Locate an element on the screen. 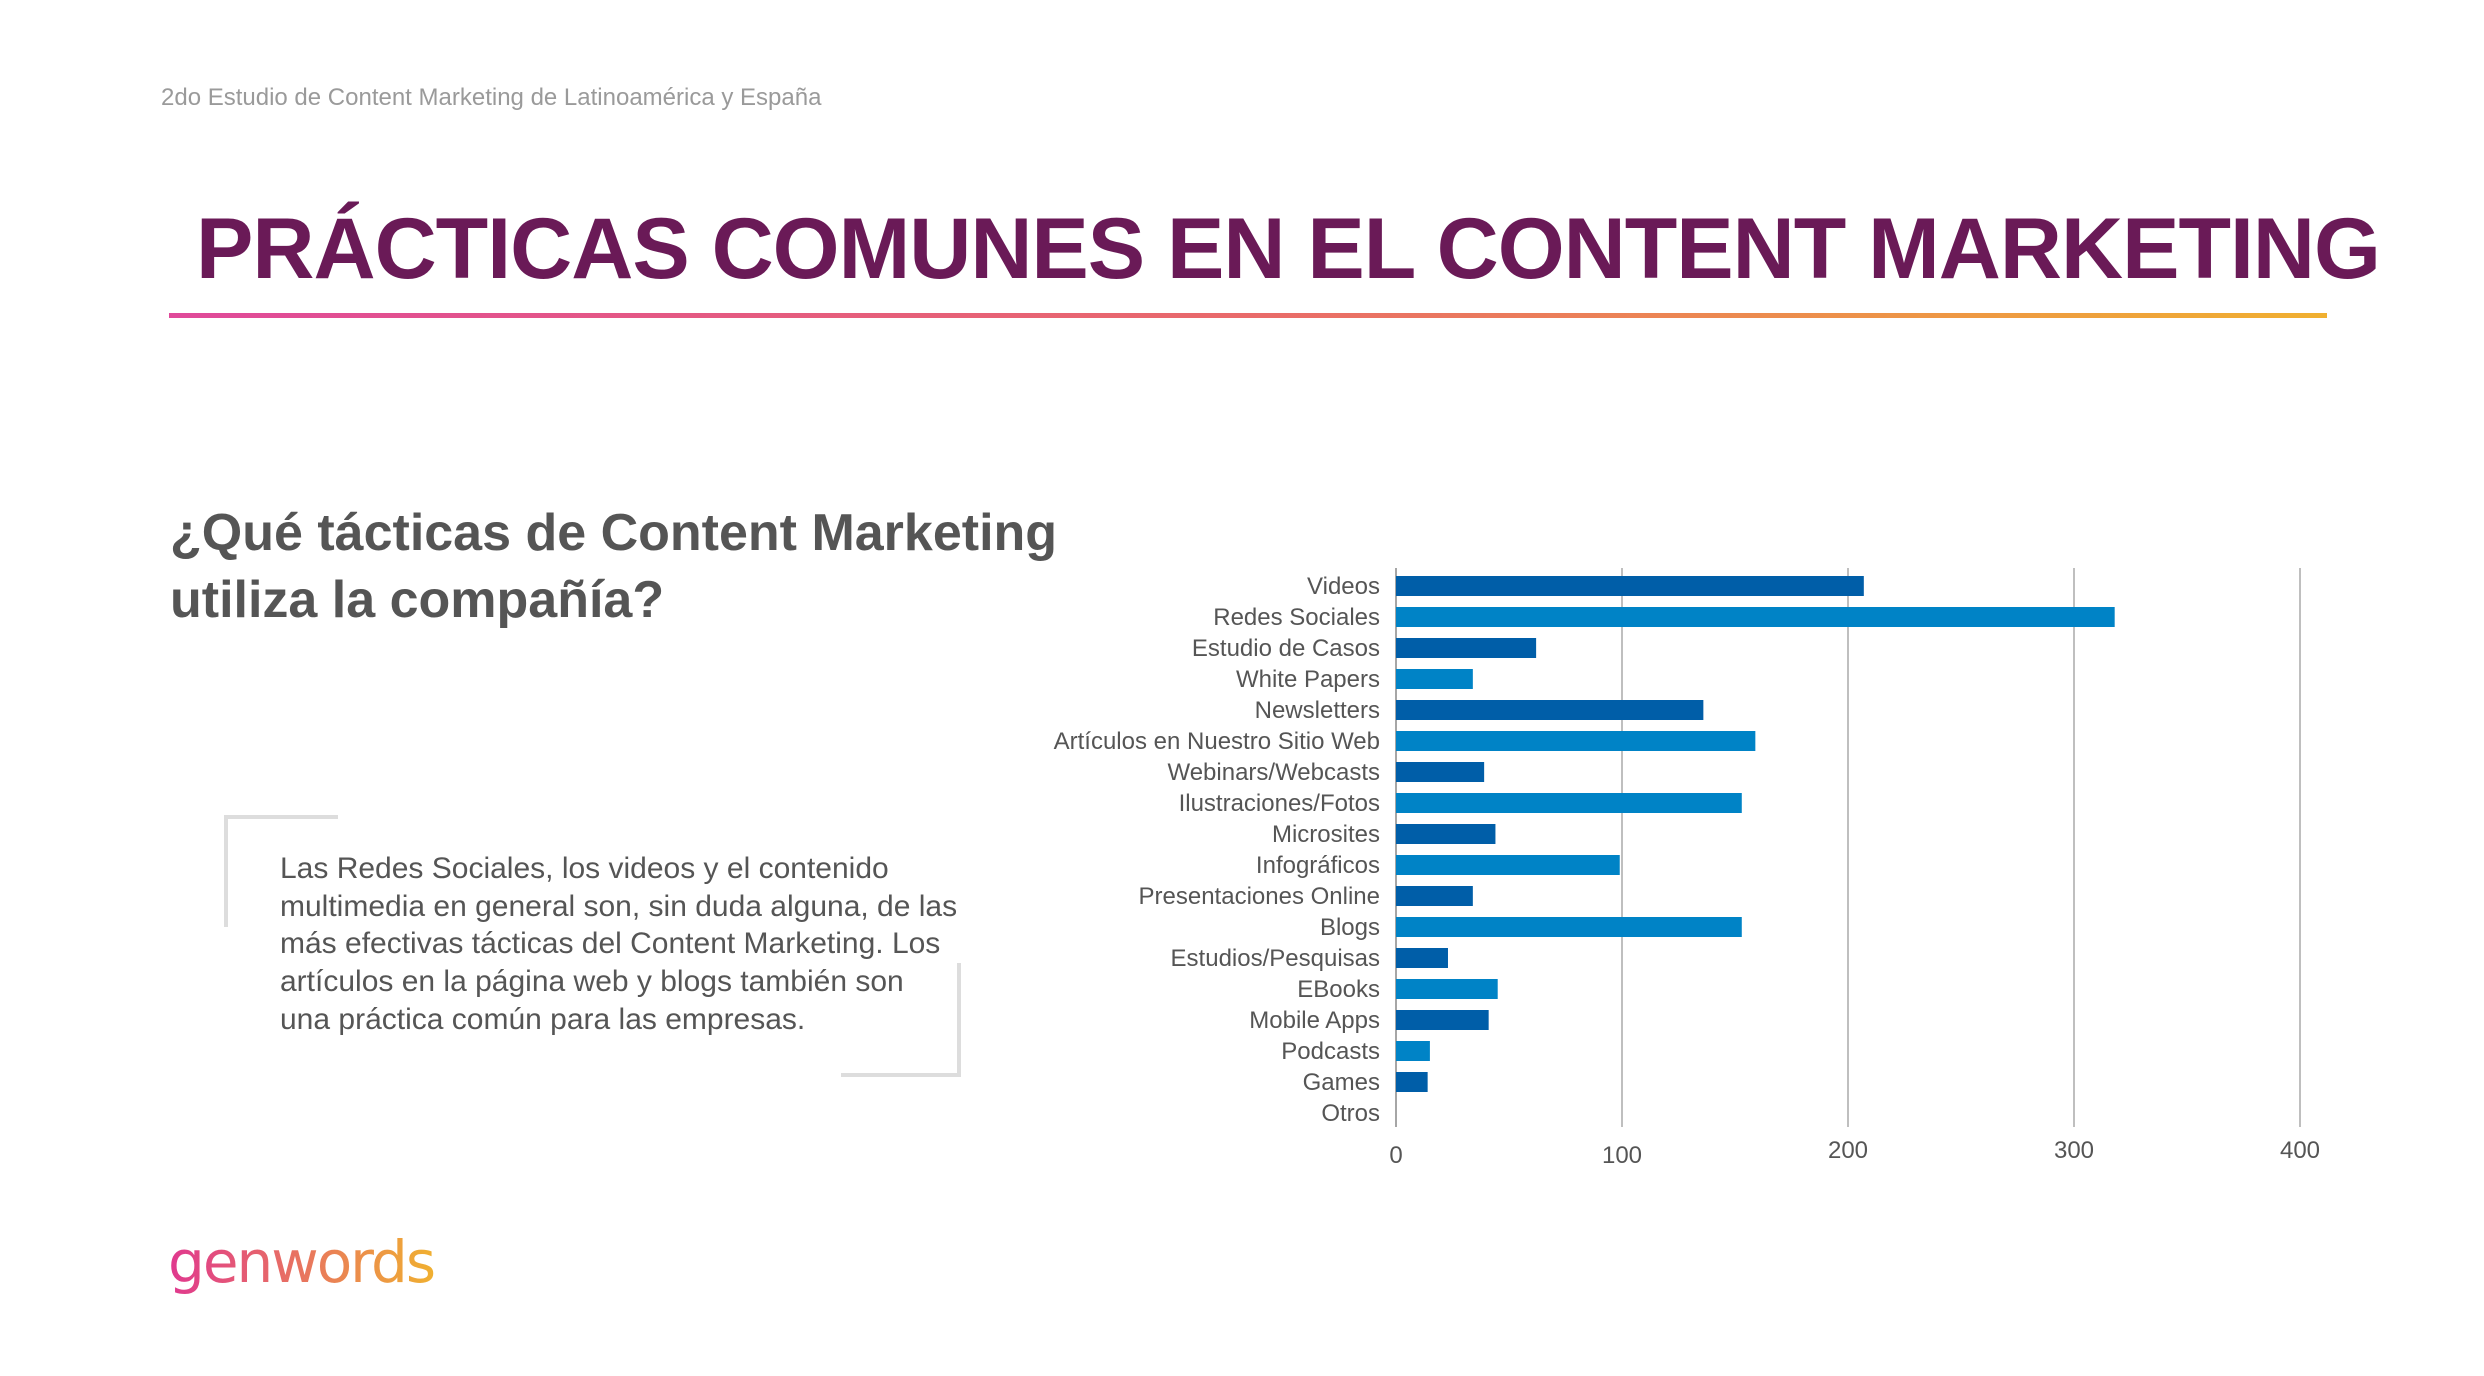 This screenshot has width=2484, height=1376. category-label: Microsites is located at coordinates (1326, 834).